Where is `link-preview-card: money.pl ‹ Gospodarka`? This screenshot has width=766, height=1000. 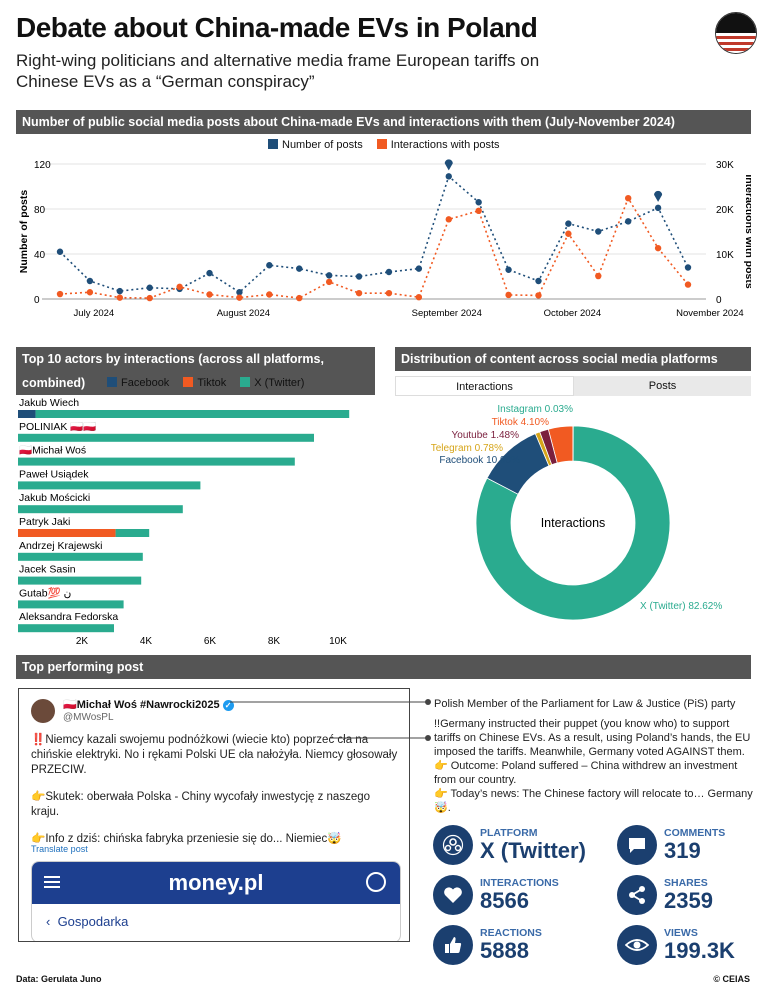
link-preview-card: money.pl ‹ Gospodarka is located at coordinates (216, 901).